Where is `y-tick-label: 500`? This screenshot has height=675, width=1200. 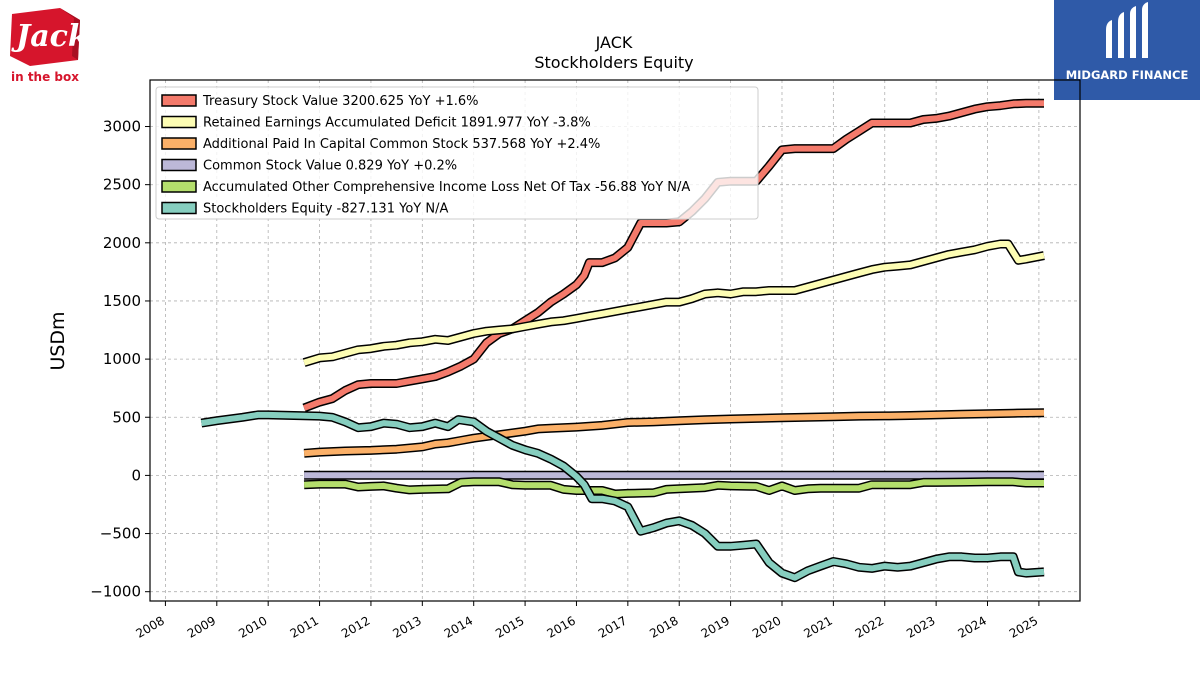 y-tick-label: 500 is located at coordinates (126, 417).